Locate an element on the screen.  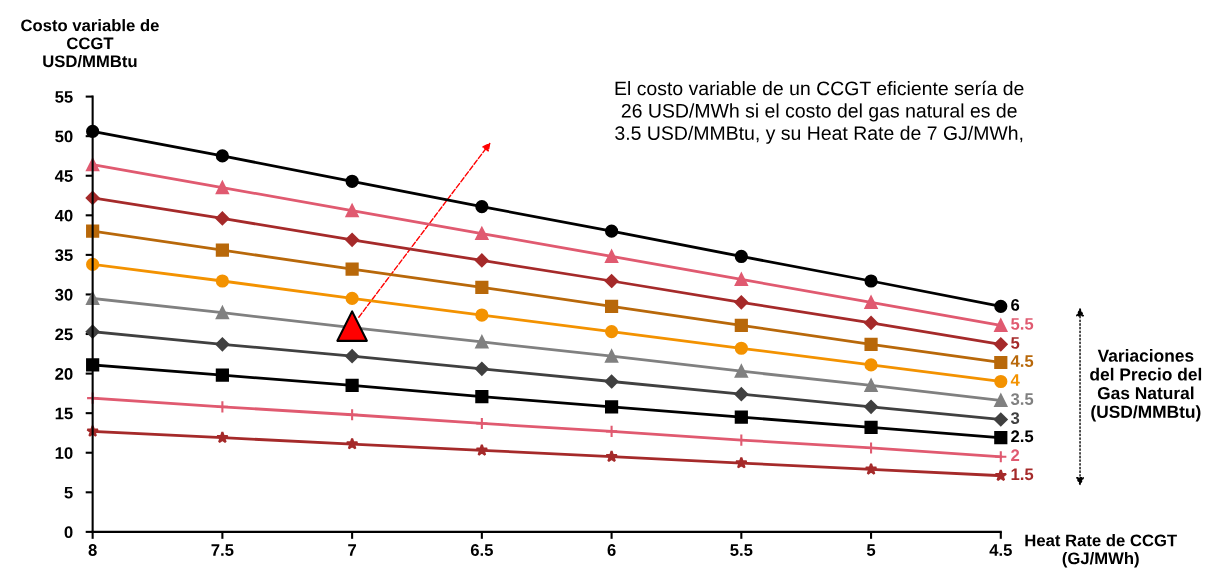
x-tick-label: 6 is located at coordinates (611, 550).